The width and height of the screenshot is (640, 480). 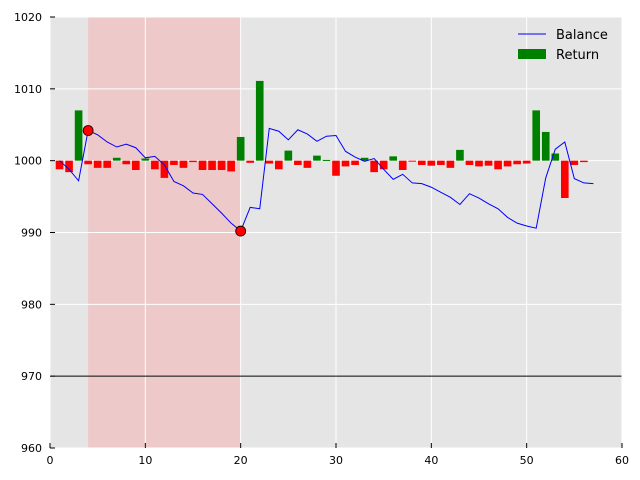 I want to click on x-tick-label: 40, so click(x=431, y=460).